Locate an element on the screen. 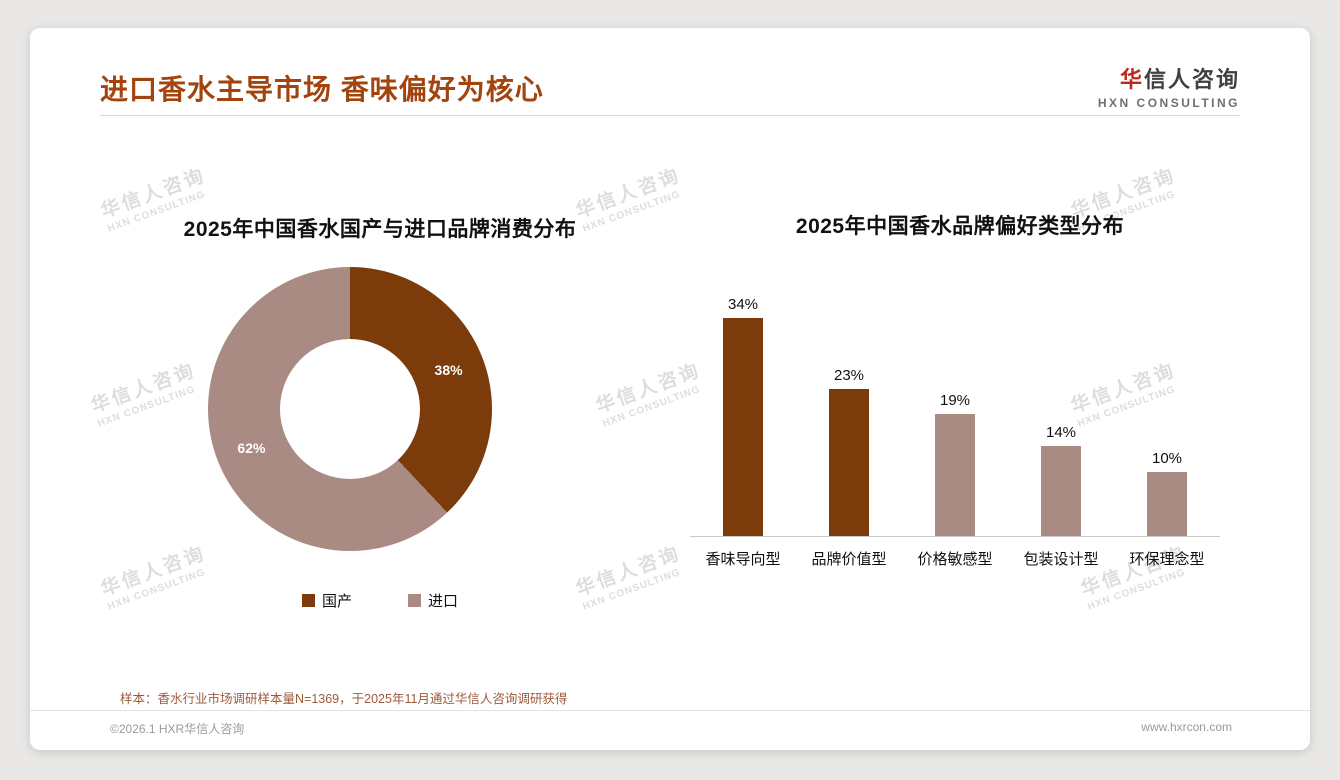 The height and width of the screenshot is (780, 1340). legend-item: 国产 is located at coordinates (326, 600).